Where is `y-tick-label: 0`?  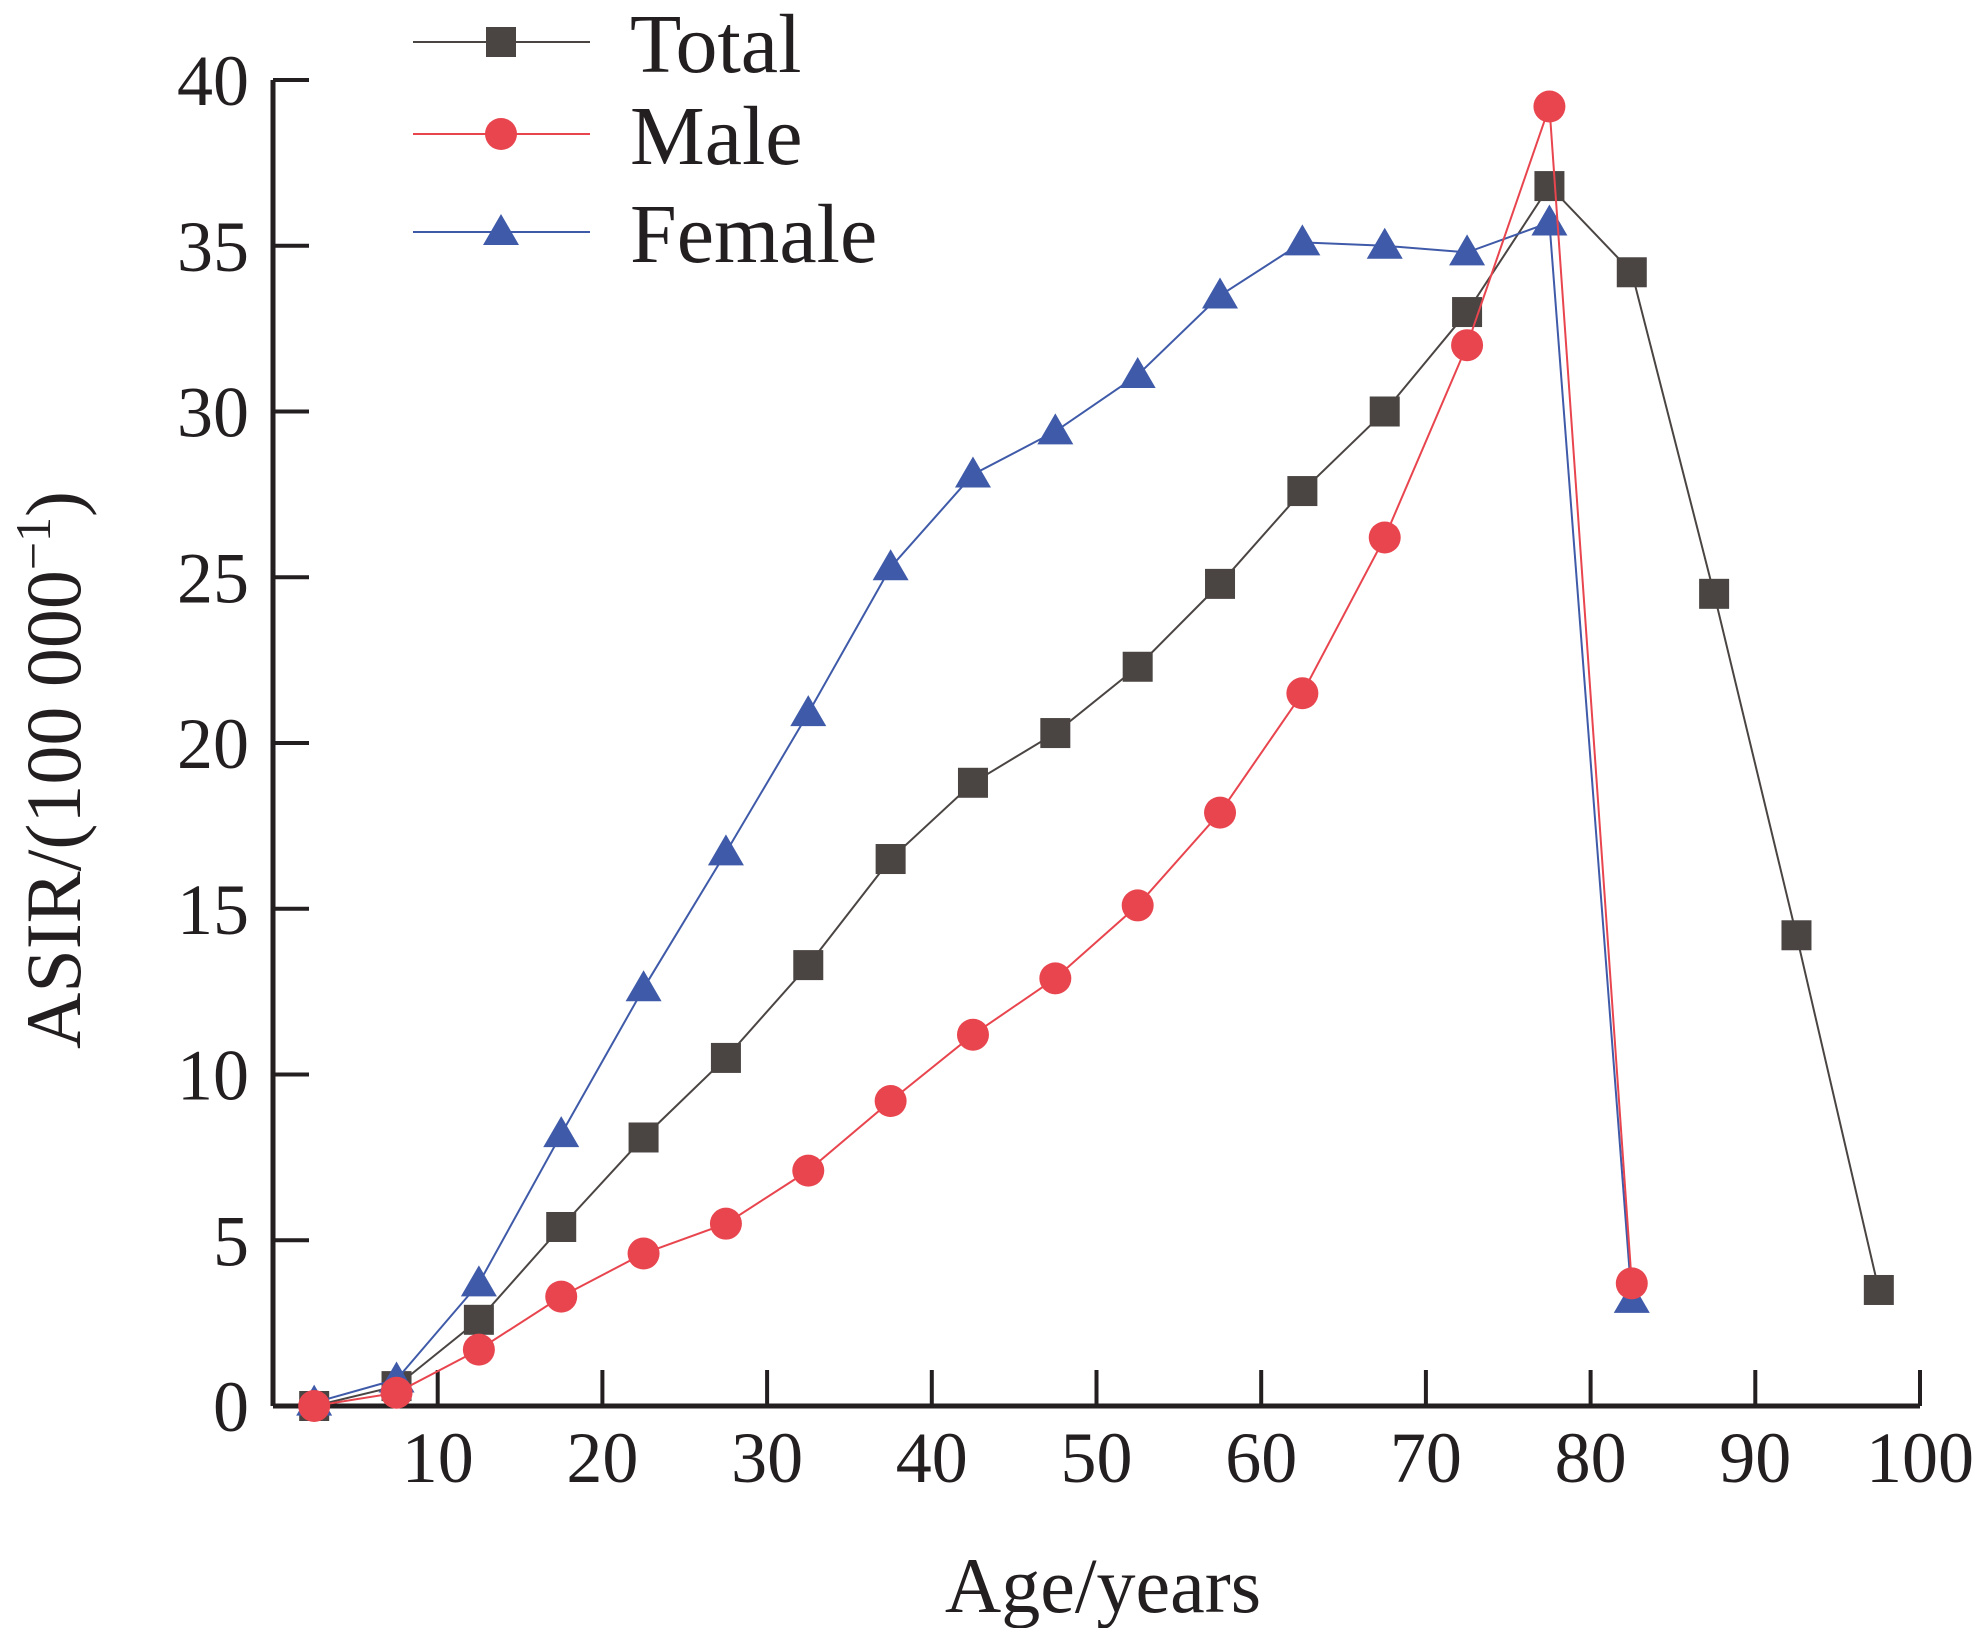
y-tick-label: 0 is located at coordinates (231, 1407).